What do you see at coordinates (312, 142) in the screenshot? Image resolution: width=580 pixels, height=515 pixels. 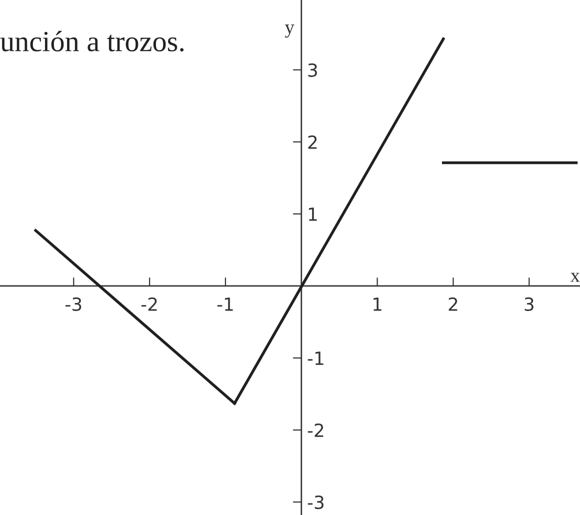 I see `y-tick-label: 2` at bounding box center [312, 142].